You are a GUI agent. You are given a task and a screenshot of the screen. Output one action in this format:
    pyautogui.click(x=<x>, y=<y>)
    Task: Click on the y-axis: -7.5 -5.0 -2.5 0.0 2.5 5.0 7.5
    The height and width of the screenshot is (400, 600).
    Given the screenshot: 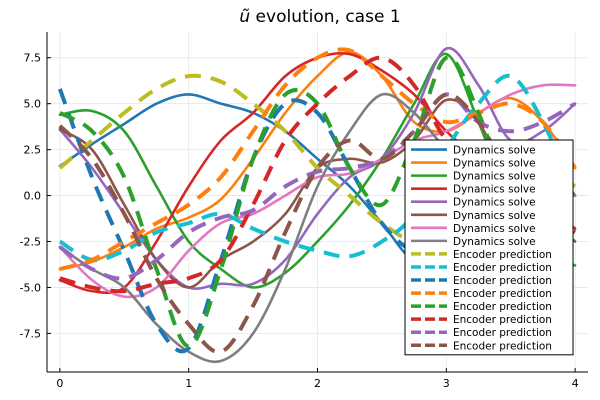 What is the action you would take?
    pyautogui.click(x=35, y=196)
    